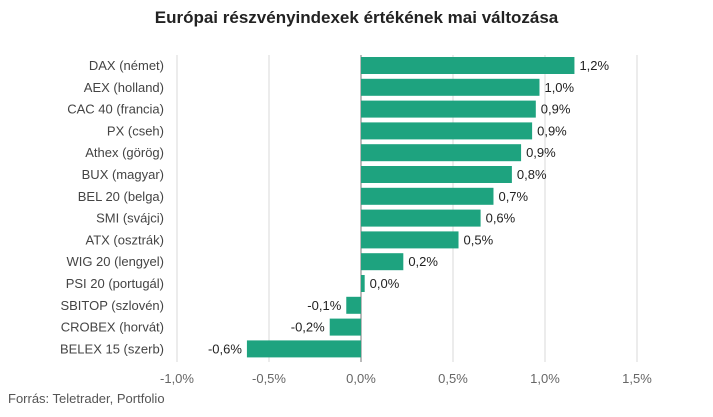  Describe the element at coordinates (637, 378) in the screenshot. I see `x-tick-label: 1,5%` at that location.